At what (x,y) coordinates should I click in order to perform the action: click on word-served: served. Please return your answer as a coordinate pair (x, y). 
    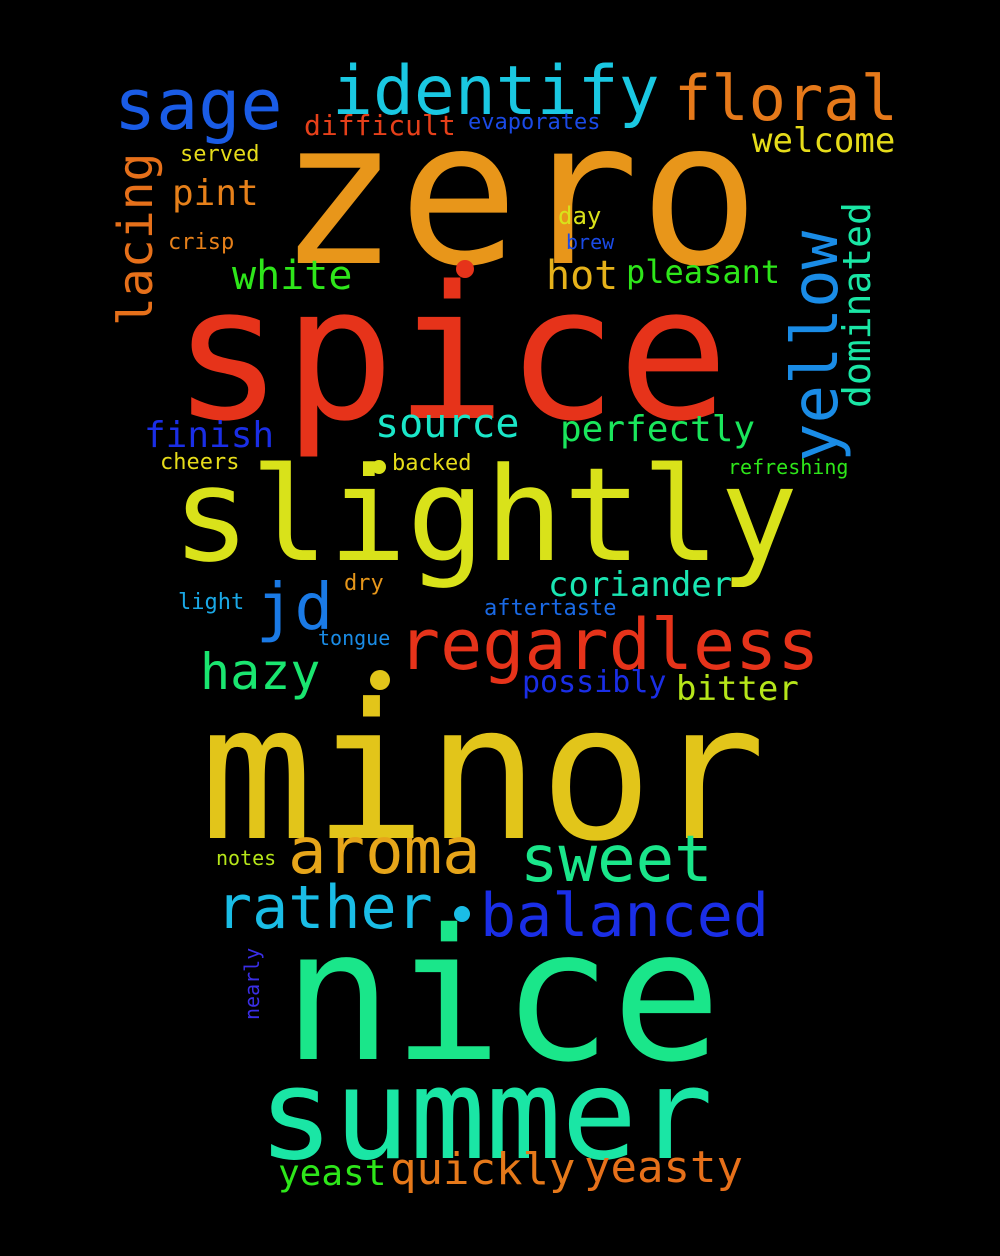
    Looking at the image, I should click on (220, 154).